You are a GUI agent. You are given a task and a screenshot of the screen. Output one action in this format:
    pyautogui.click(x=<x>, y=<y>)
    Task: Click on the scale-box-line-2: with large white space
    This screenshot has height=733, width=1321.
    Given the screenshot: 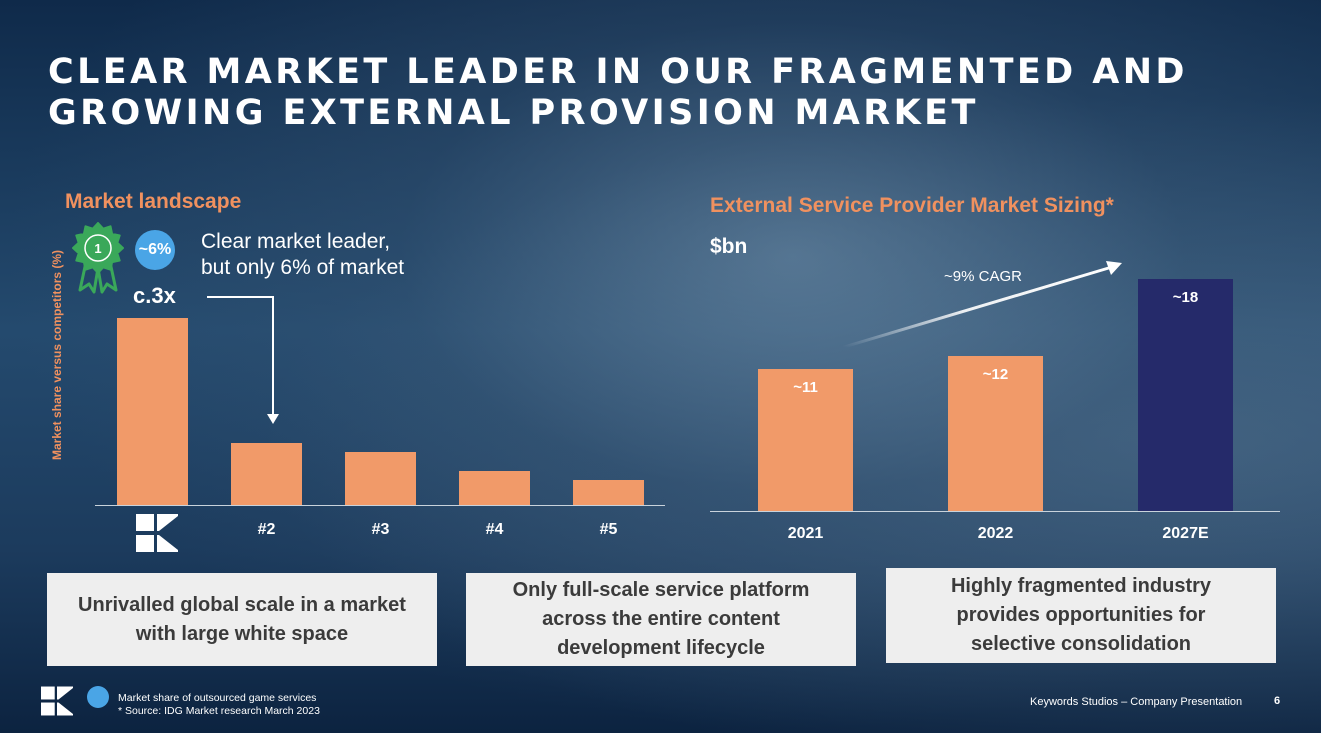 What is the action you would take?
    pyautogui.click(x=242, y=633)
    